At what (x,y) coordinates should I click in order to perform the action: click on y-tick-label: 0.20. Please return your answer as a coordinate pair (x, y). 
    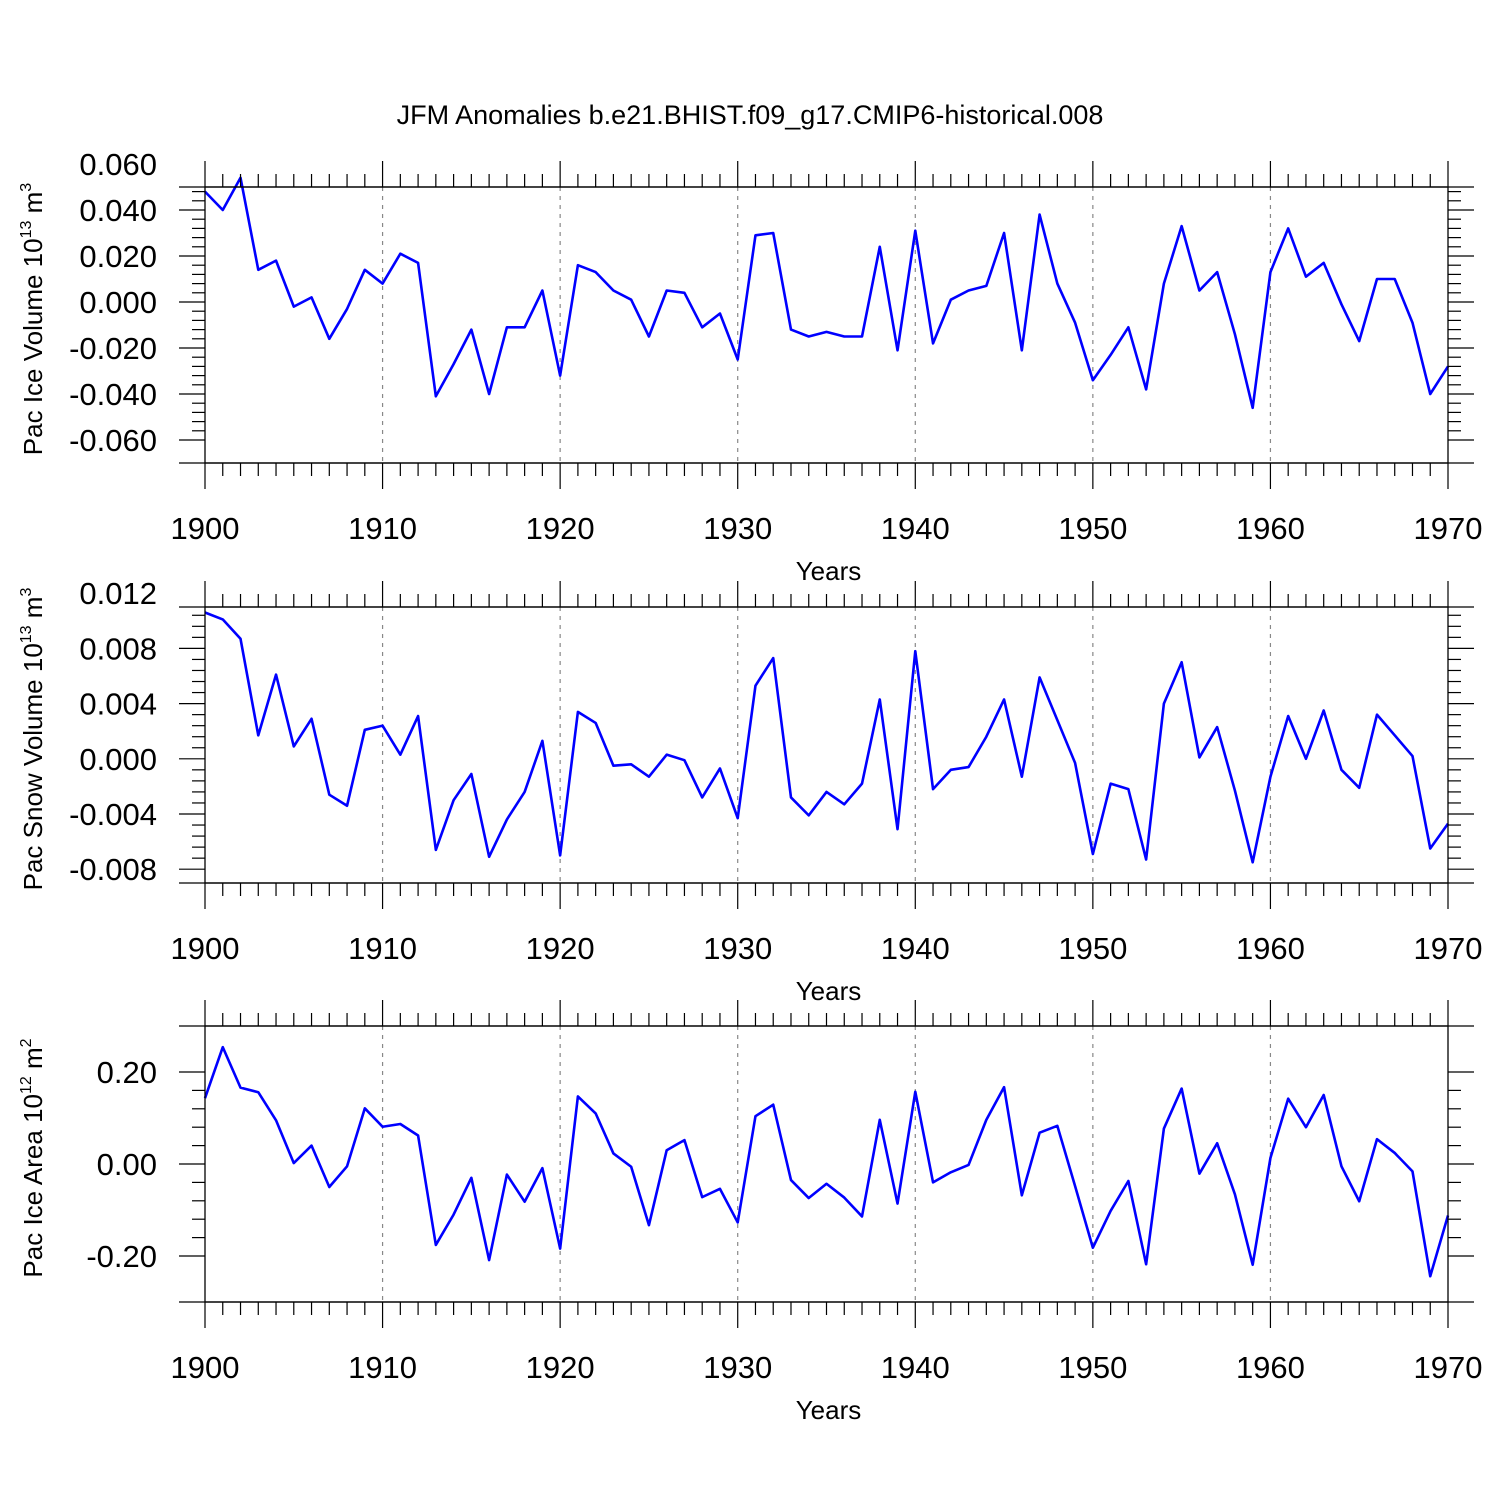
    Looking at the image, I should click on (127, 1072).